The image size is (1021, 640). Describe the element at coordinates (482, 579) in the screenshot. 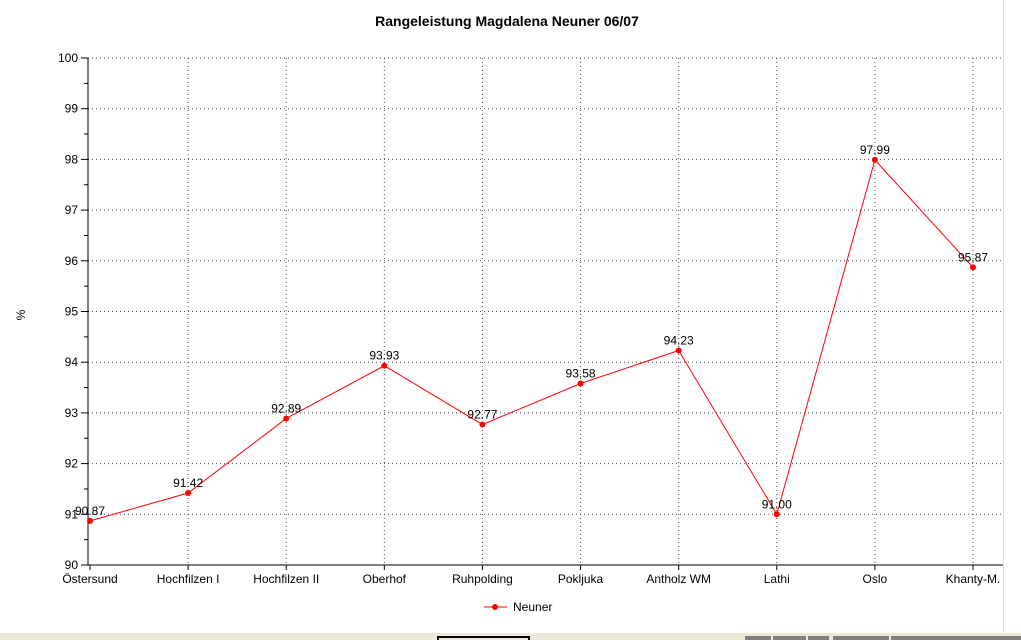

I see `x-category-label: Ruhpolding` at that location.